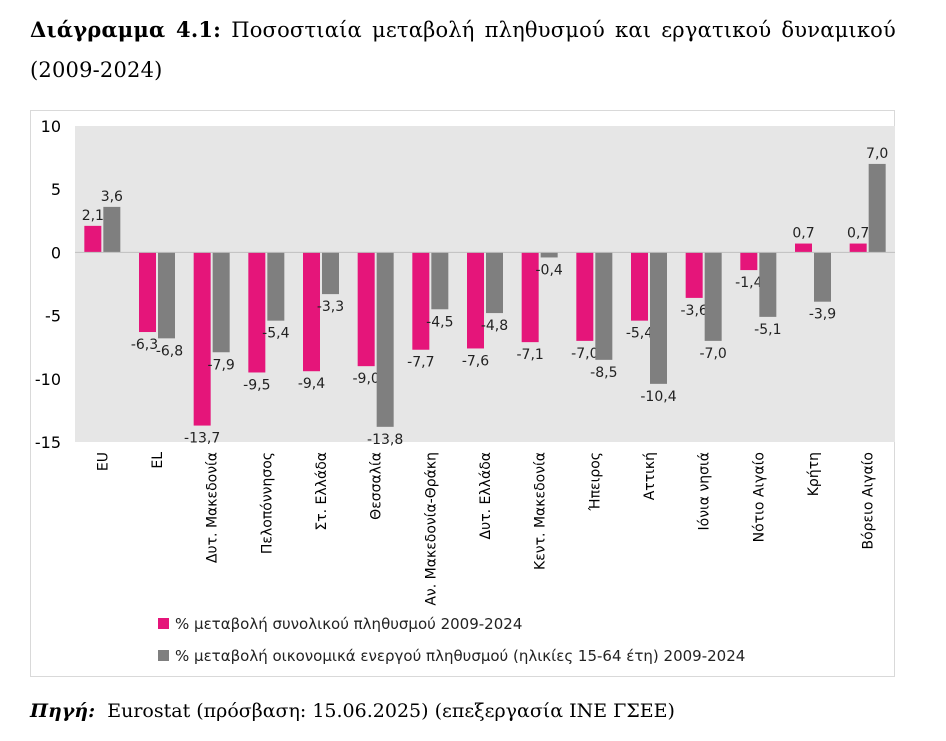 The height and width of the screenshot is (741, 946). What do you see at coordinates (549, 270) in the screenshot?
I see `data-label: -0,4` at bounding box center [549, 270].